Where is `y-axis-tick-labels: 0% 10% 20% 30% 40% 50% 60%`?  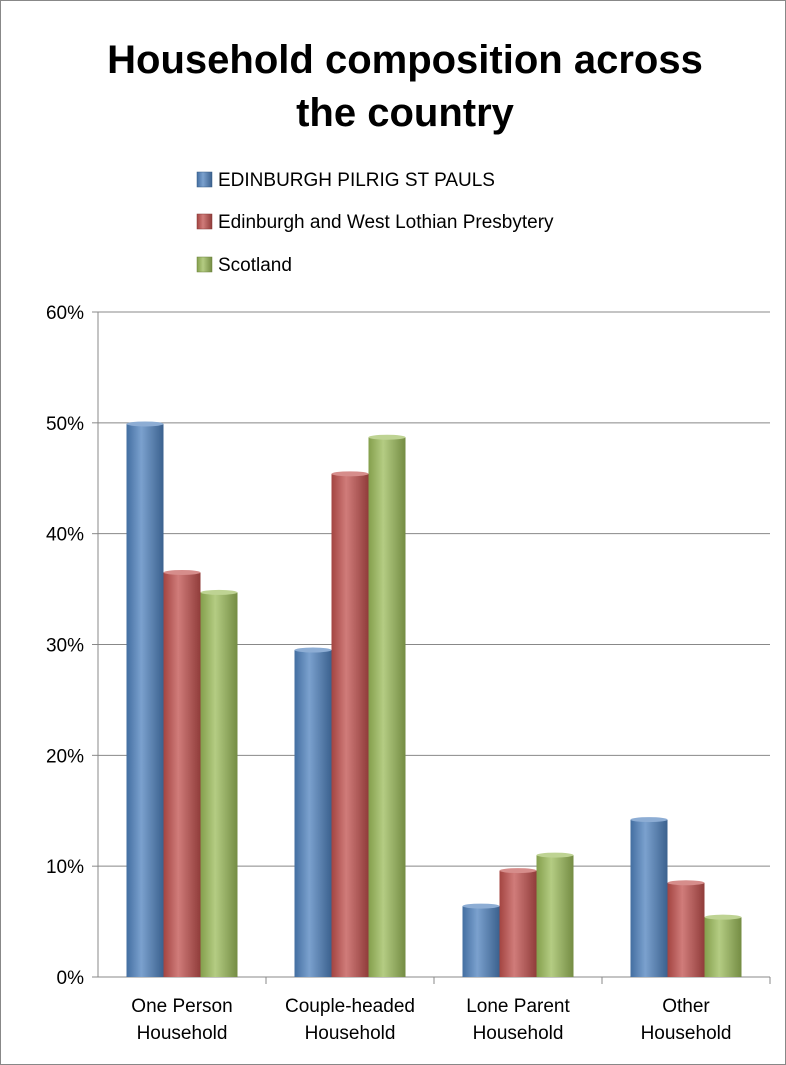
y-axis-tick-labels: 0% 10% 20% 30% 40% 50% 60% is located at coordinates (65, 646).